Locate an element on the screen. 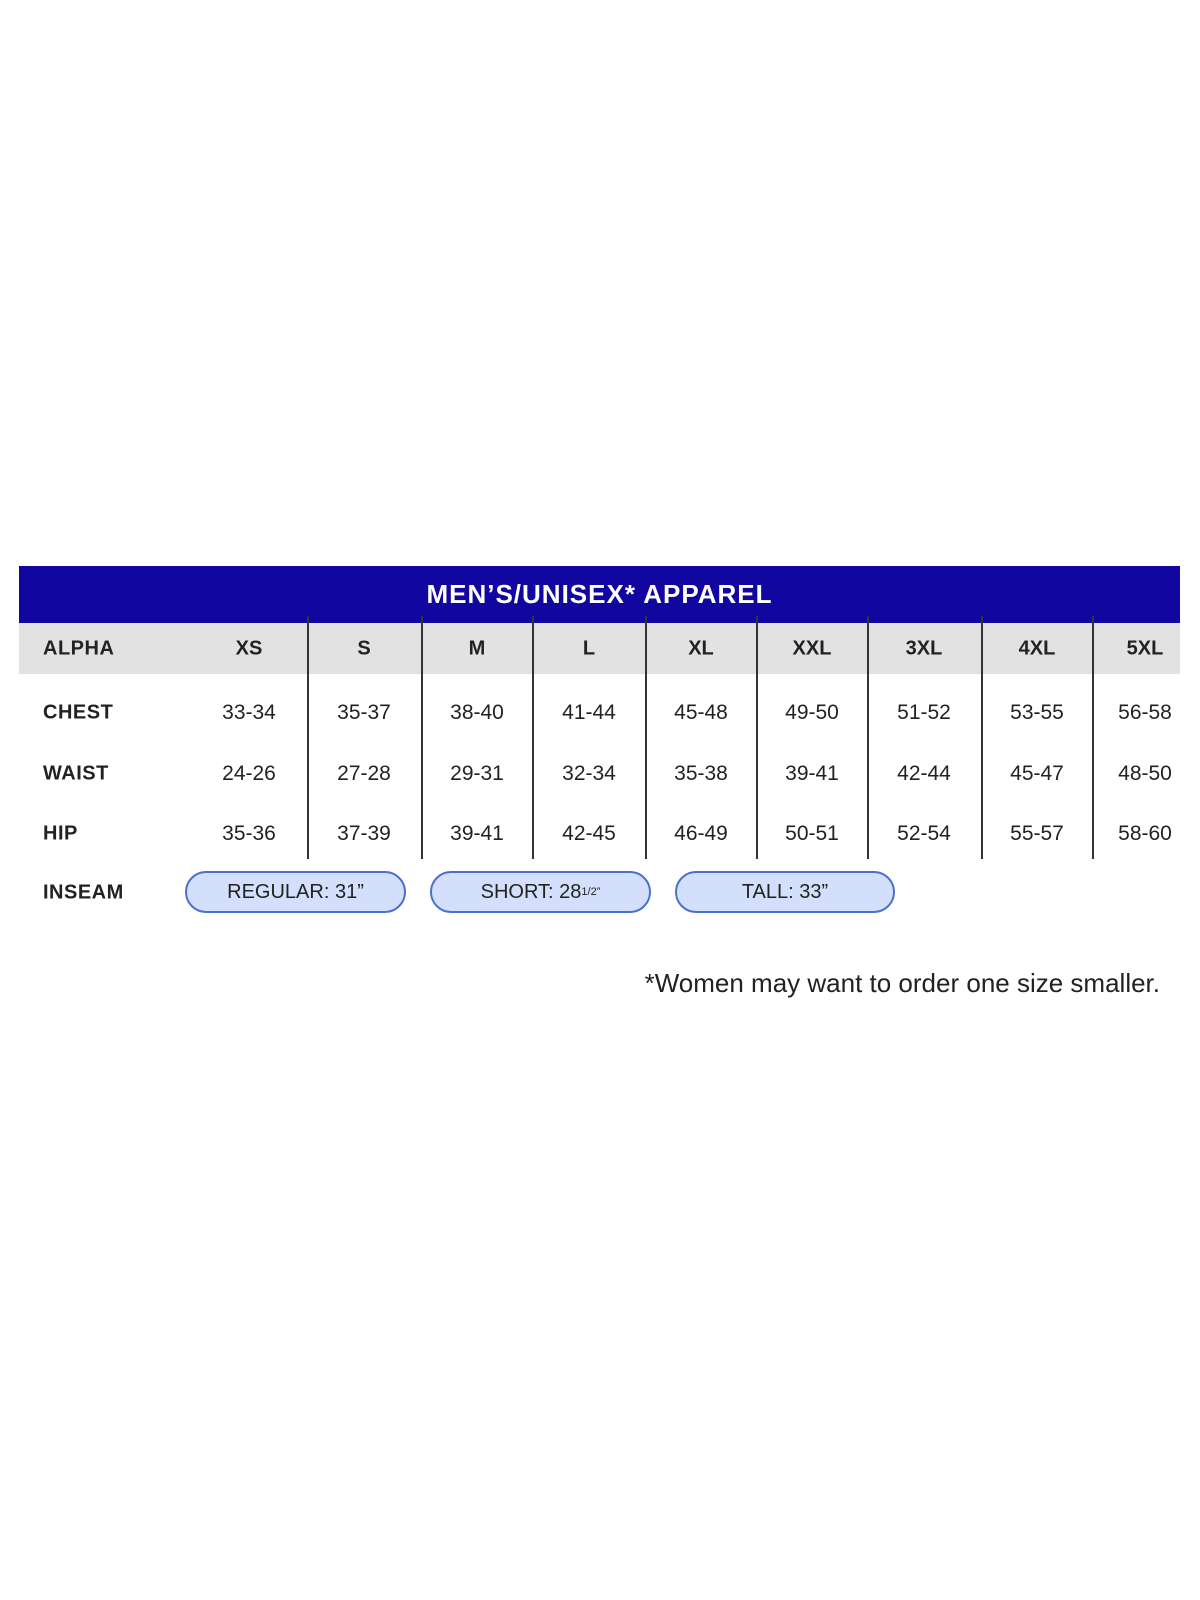 The height and width of the screenshot is (1600, 1200). table-cell: 58-60 is located at coordinates (1145, 833).